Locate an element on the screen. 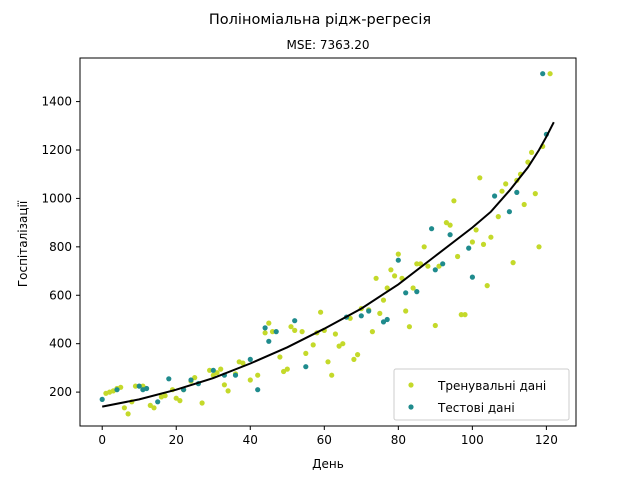 The width and height of the screenshot is (640, 480). y-tick-label: 800 is located at coordinates (60, 247).